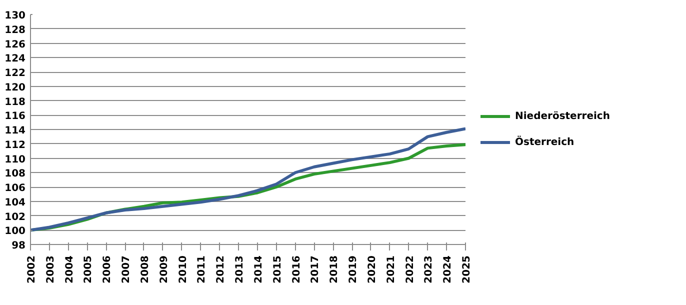 This screenshot has width=686, height=305. I want to click on y-tick-label: 98, so click(19, 246).